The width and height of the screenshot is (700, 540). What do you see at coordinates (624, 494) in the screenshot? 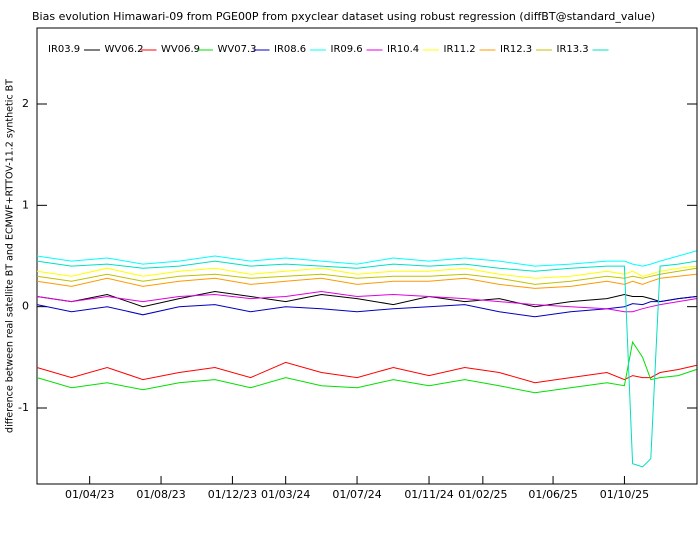
I see `x-tick-label: 01/10/25` at bounding box center [624, 494].